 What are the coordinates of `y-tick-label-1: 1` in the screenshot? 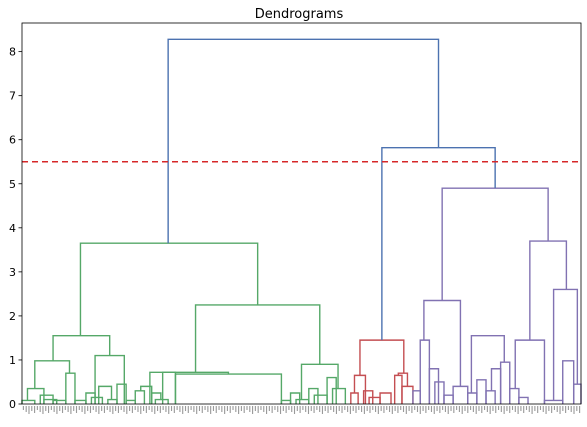 It's located at (12, 360).